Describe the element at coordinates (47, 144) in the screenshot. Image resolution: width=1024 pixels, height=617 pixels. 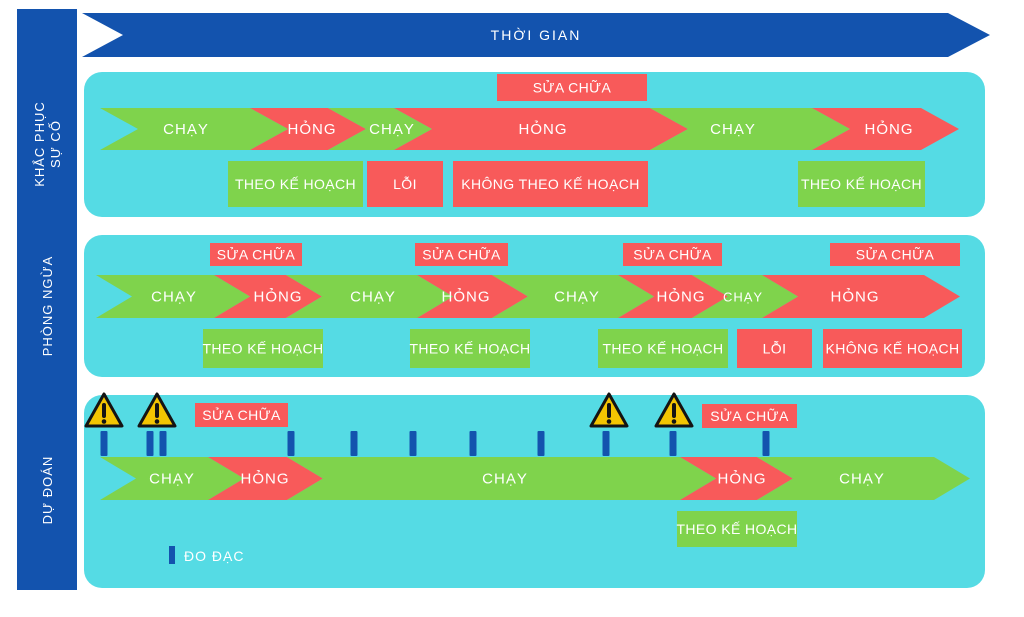
I see `sidebar-label-khac-phuc-su-co: KHẮC PHỤCSỰ CỐ` at that location.